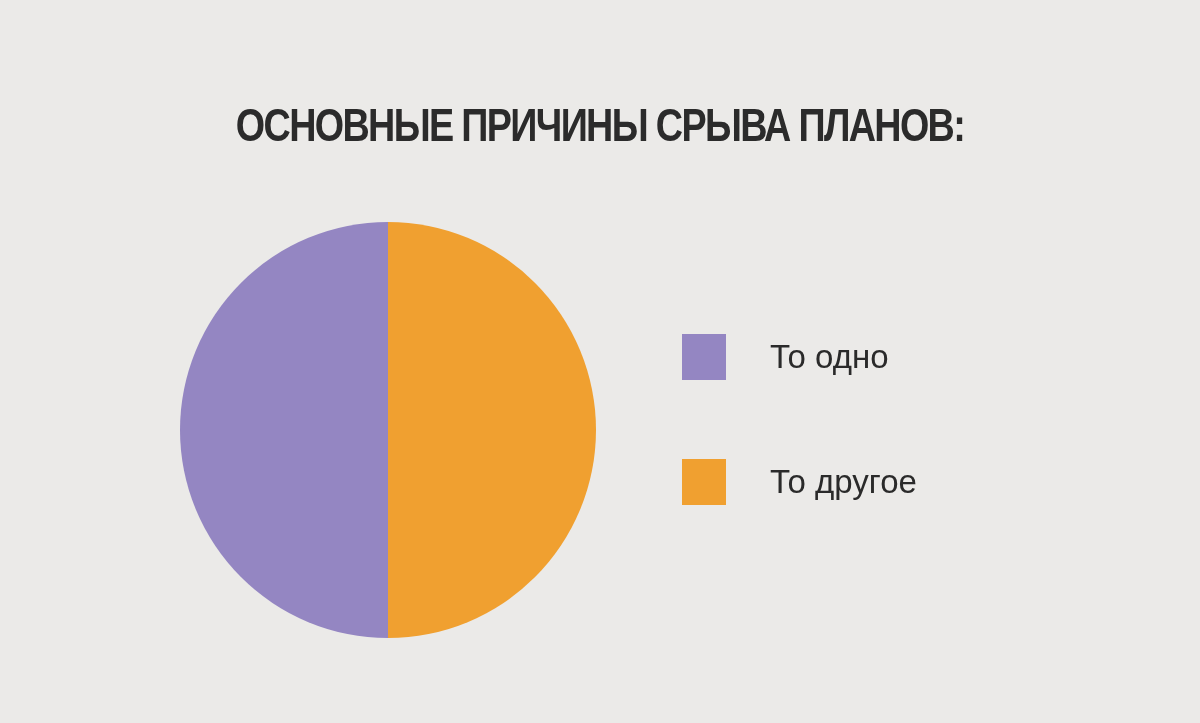 The height and width of the screenshot is (723, 1200). What do you see at coordinates (843, 482) in the screenshot?
I see `legend-label: То другое` at bounding box center [843, 482].